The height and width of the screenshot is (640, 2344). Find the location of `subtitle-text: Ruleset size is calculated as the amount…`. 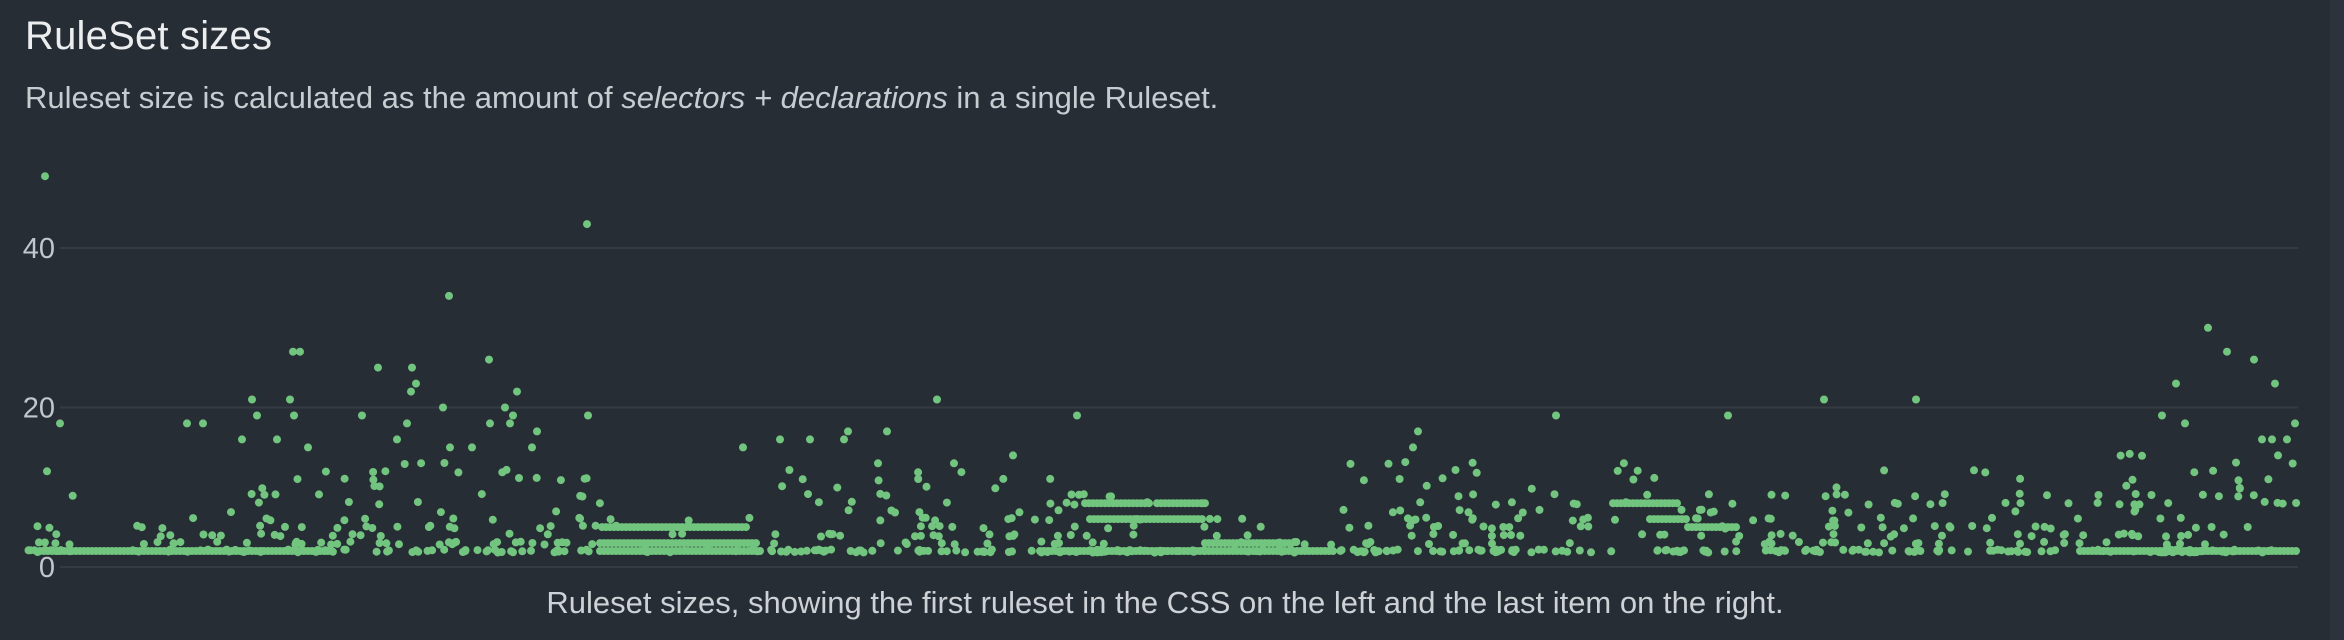

subtitle-text: Ruleset size is calculated as the amount… is located at coordinates (323, 97).